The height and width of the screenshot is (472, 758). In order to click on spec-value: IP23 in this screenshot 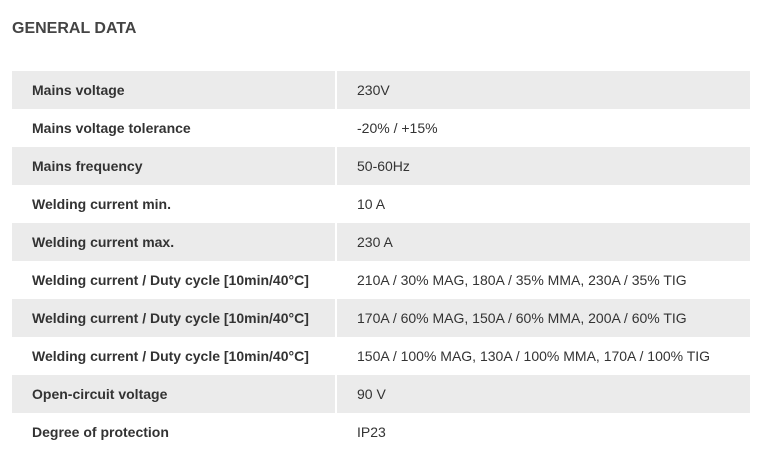, I will do `click(371, 432)`.